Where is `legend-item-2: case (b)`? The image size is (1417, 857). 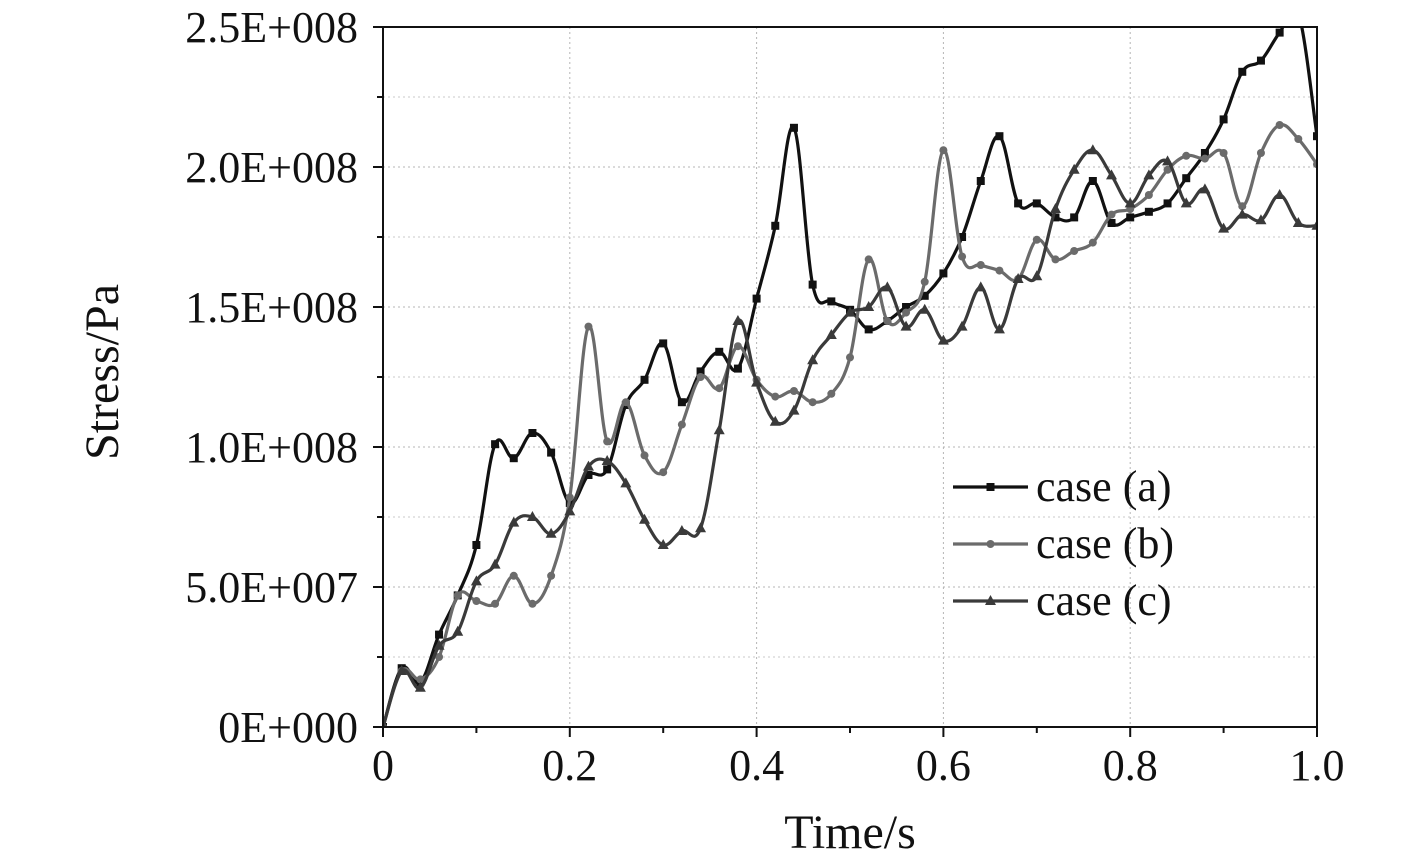 legend-item-2: case (b) is located at coordinates (1063, 543).